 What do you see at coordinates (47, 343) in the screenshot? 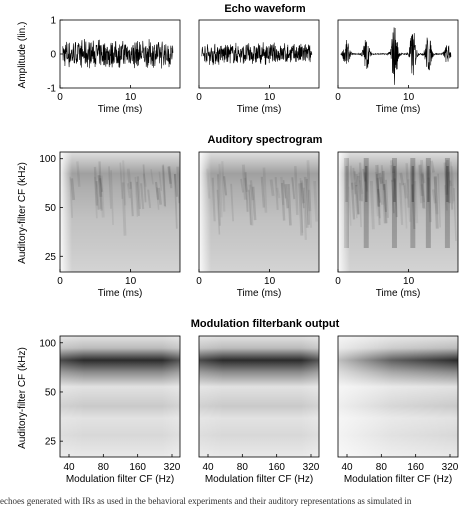
I see `modulation-ytick-label: 100` at bounding box center [47, 343].